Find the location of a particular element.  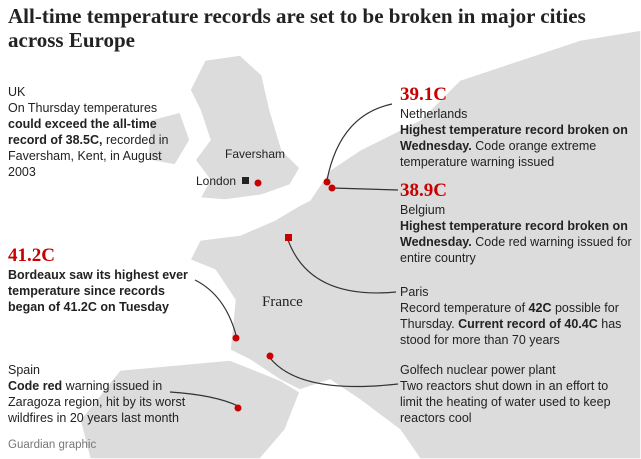

annotation-heading: UK is located at coordinates (17, 92).